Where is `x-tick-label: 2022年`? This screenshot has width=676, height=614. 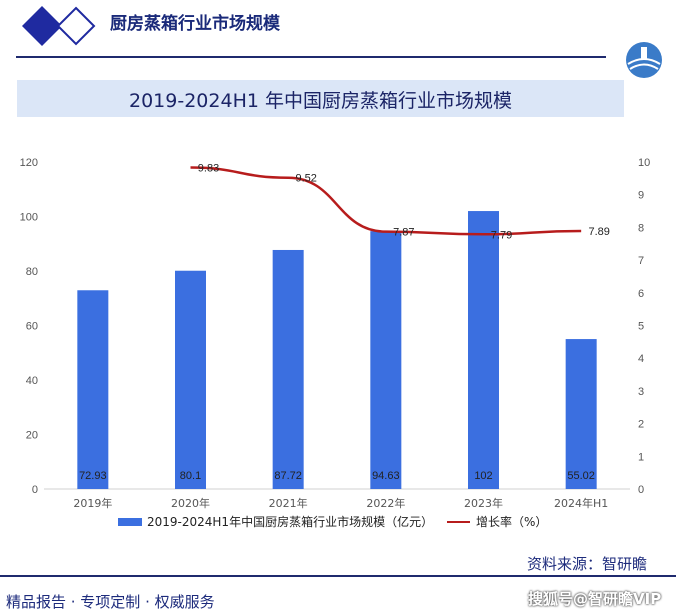 x-tick-label: 2022年 is located at coordinates (385, 503).